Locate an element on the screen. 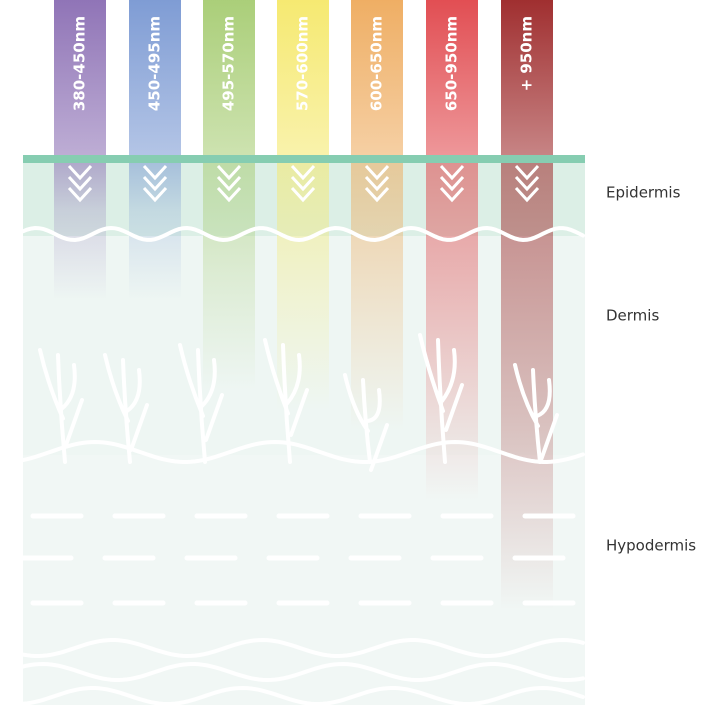  epidermis-wave is located at coordinates (303, 234).